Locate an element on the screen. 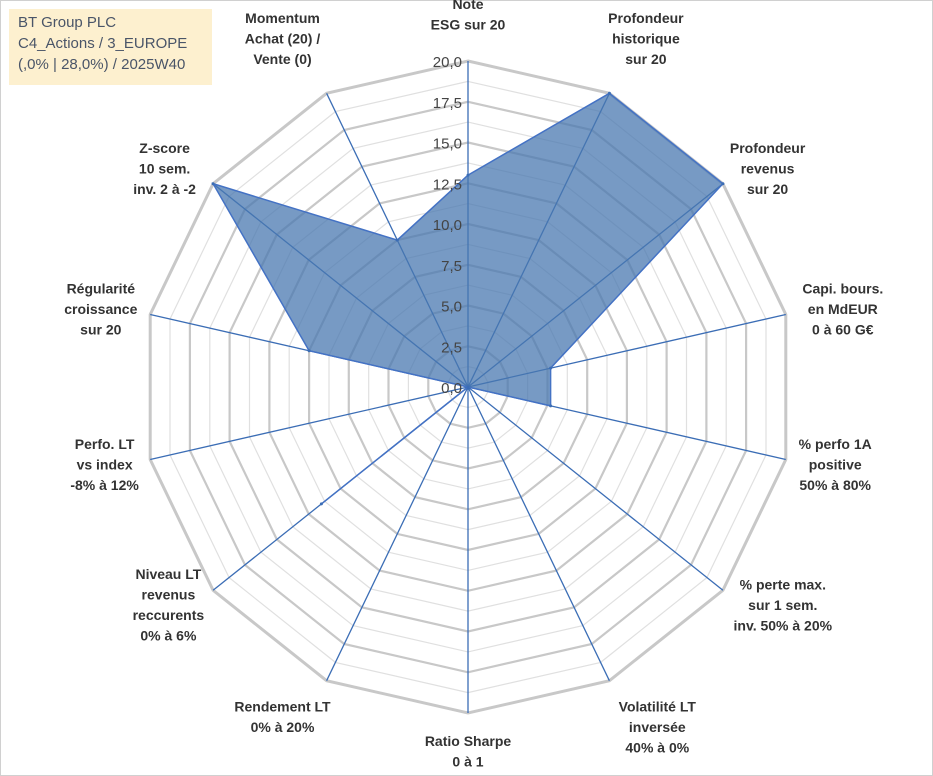 The height and width of the screenshot is (776, 933). axis-label-line: croissance is located at coordinates (100, 309).